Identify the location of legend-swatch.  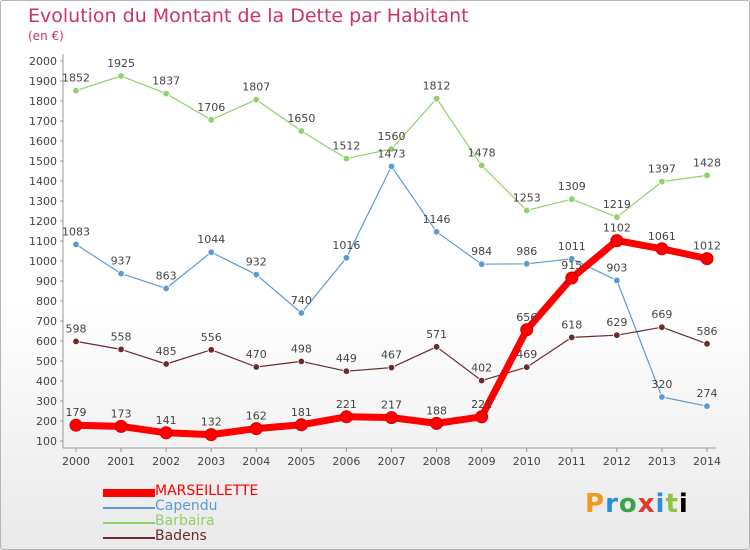
(129, 493).